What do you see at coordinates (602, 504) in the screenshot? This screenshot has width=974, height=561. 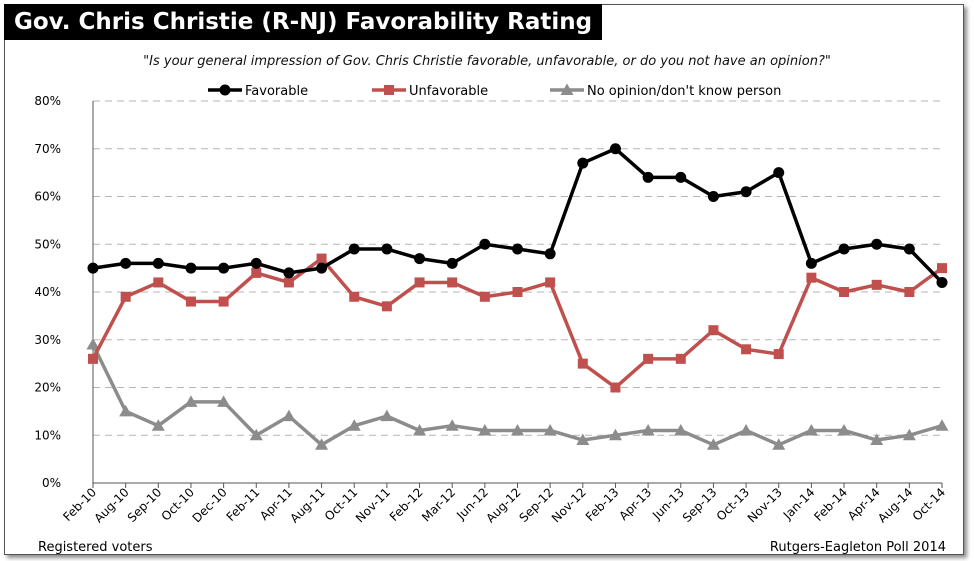 I see `x-tick-label: Feb-13` at bounding box center [602, 504].